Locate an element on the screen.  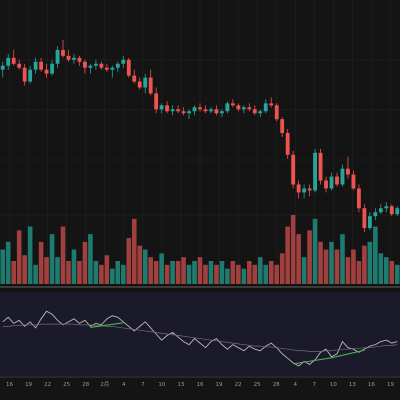
x-tick-label: 2月 is located at coordinates (104, 384).